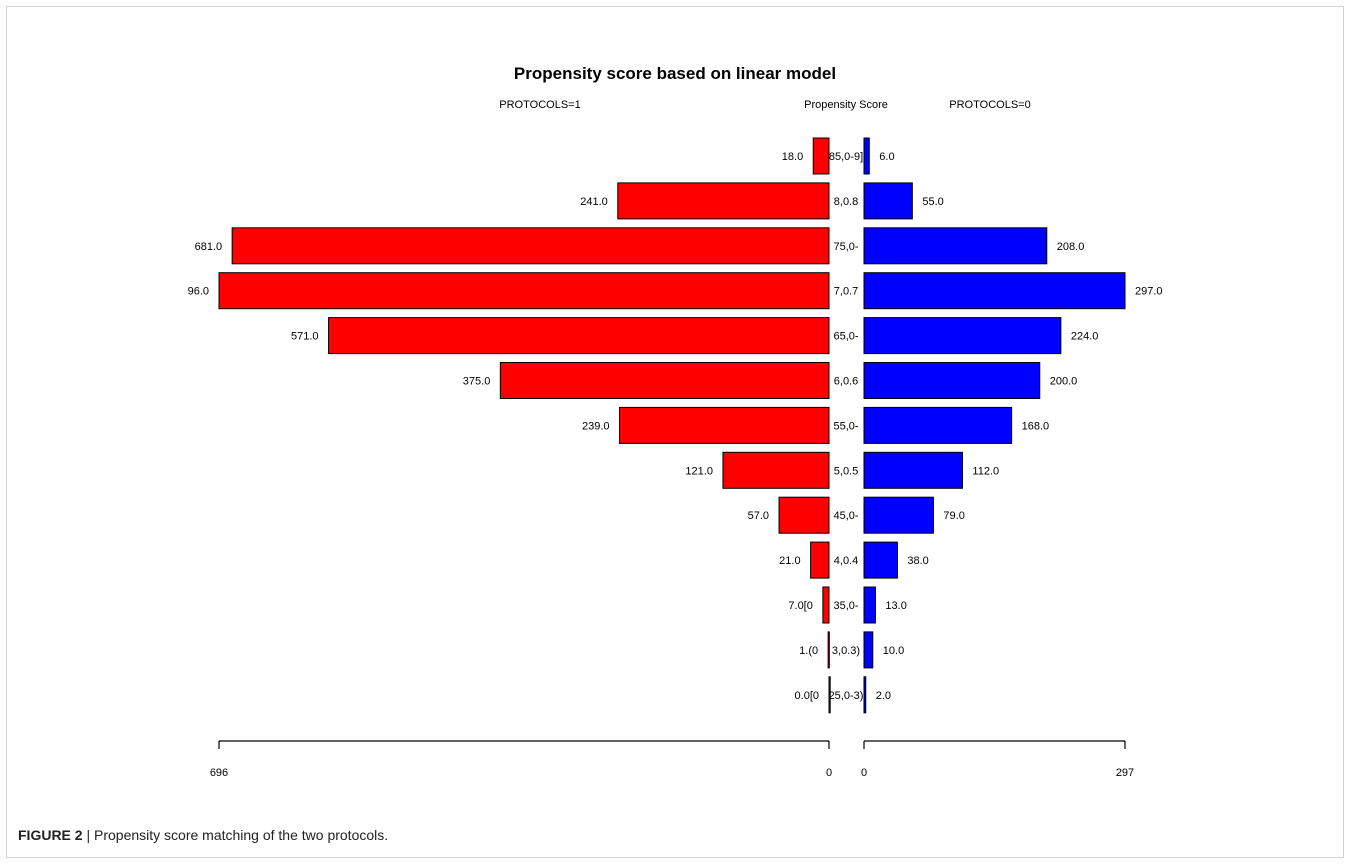 This screenshot has width=1352, height=866. What do you see at coordinates (846, 471) in the screenshot?
I see `category-label: 5,0.5` at bounding box center [846, 471].